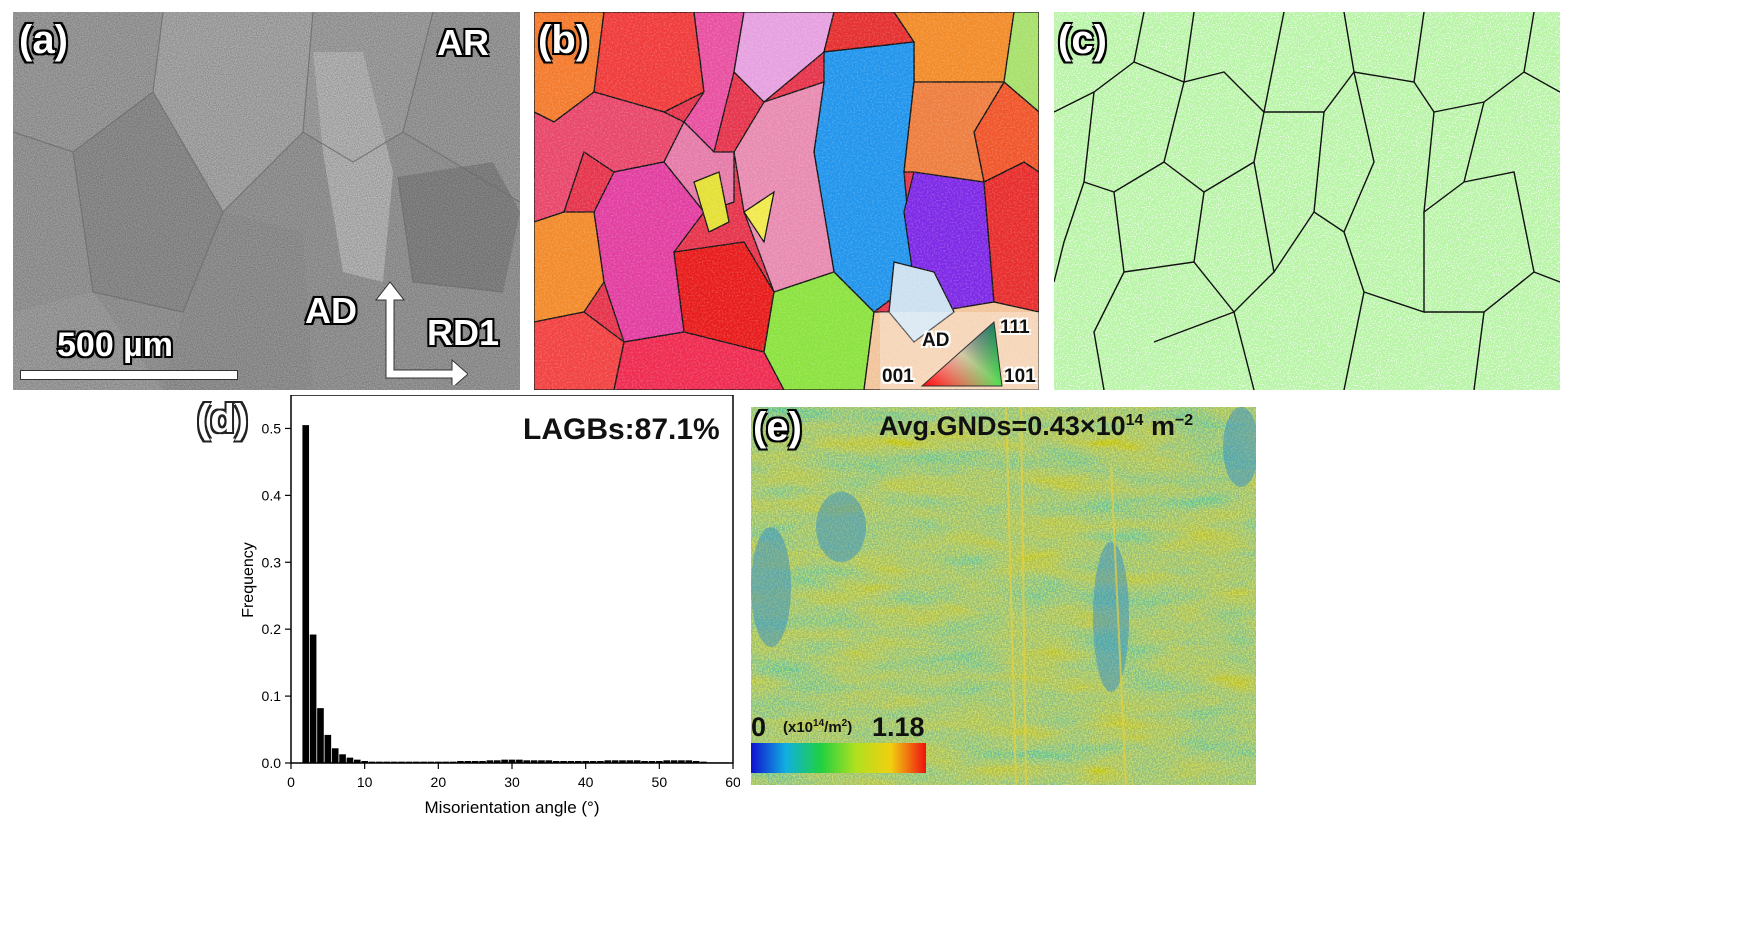 Image resolution: width=1751 pixels, height=928 pixels. Describe the element at coordinates (961, 353) in the screenshot. I see `ipf-color-triangle` at that location.